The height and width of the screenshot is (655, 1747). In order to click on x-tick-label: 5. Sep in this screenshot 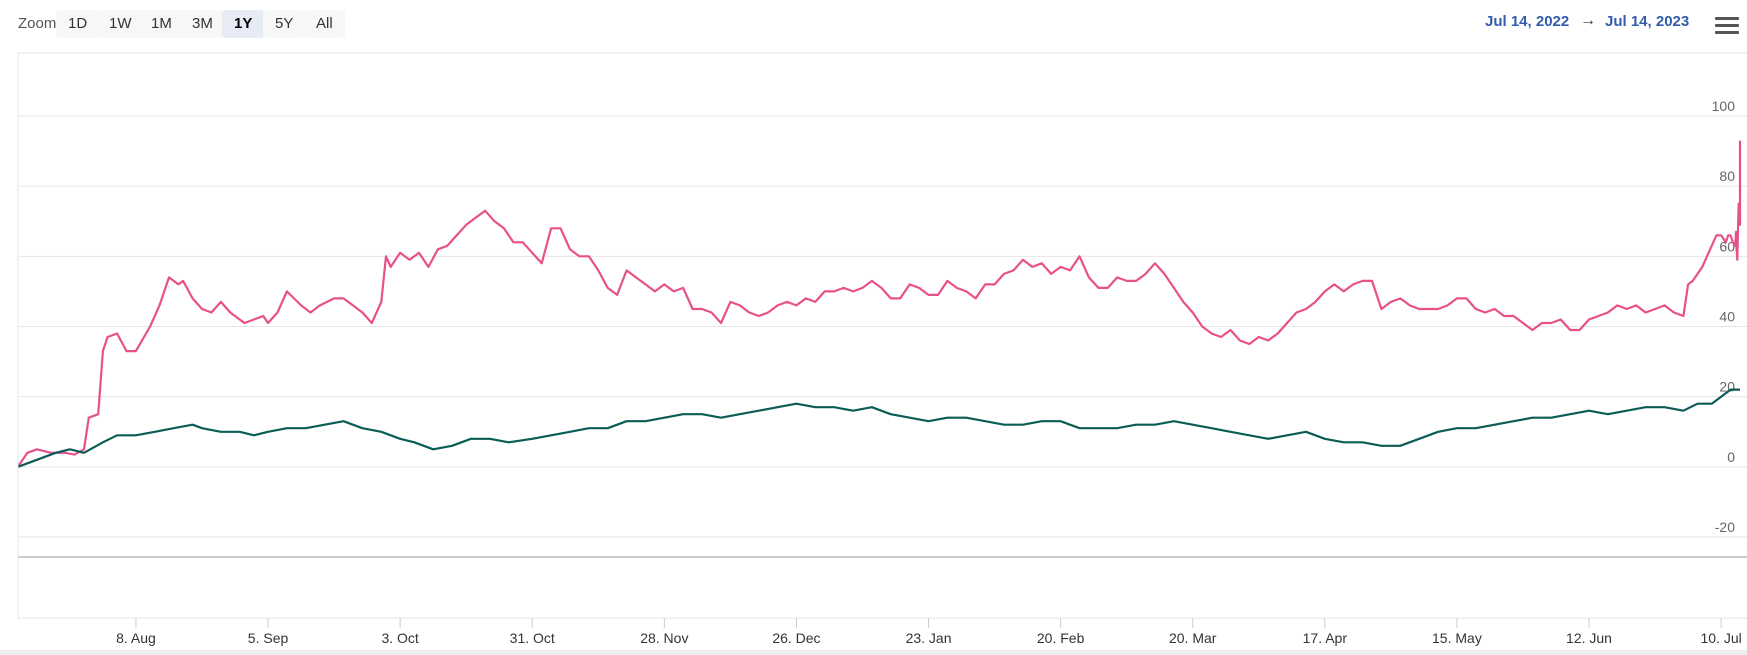, I will do `click(268, 638)`.